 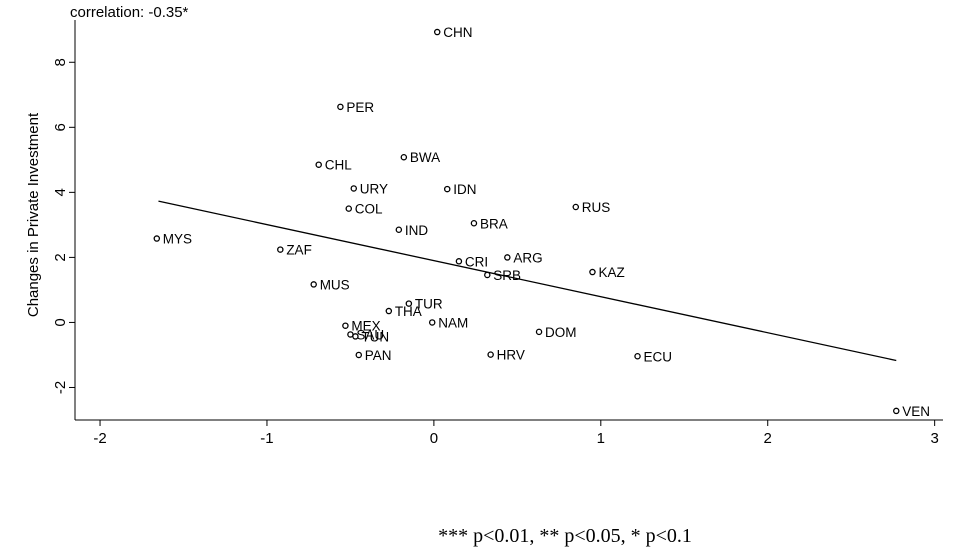 What do you see at coordinates (490, 354) in the screenshot?
I see `point-marker-hrv` at bounding box center [490, 354].